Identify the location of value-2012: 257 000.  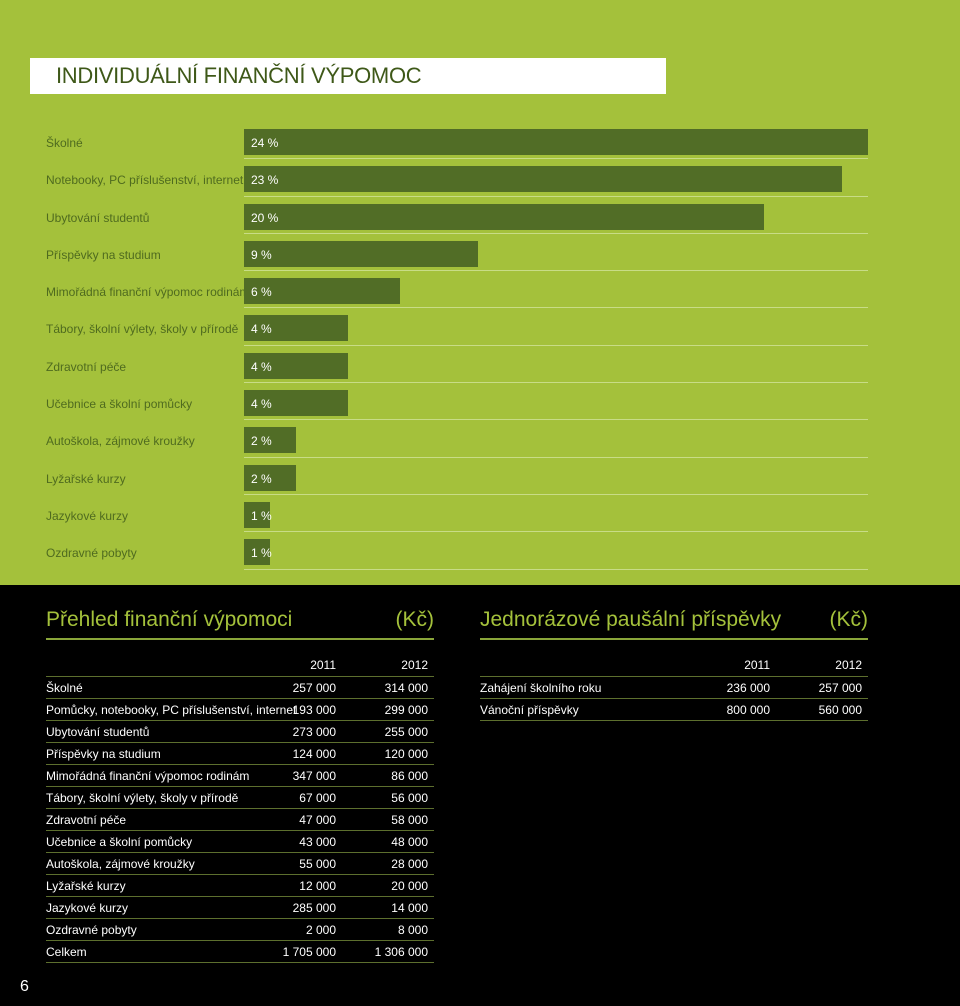
(840, 688).